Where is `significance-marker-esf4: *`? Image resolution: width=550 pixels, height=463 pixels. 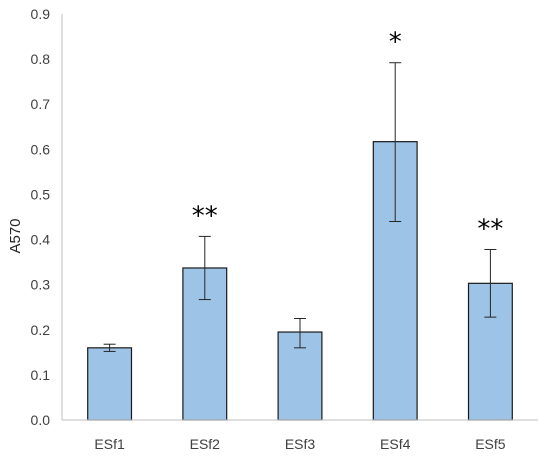 significance-marker-esf4: * is located at coordinates (395, 43).